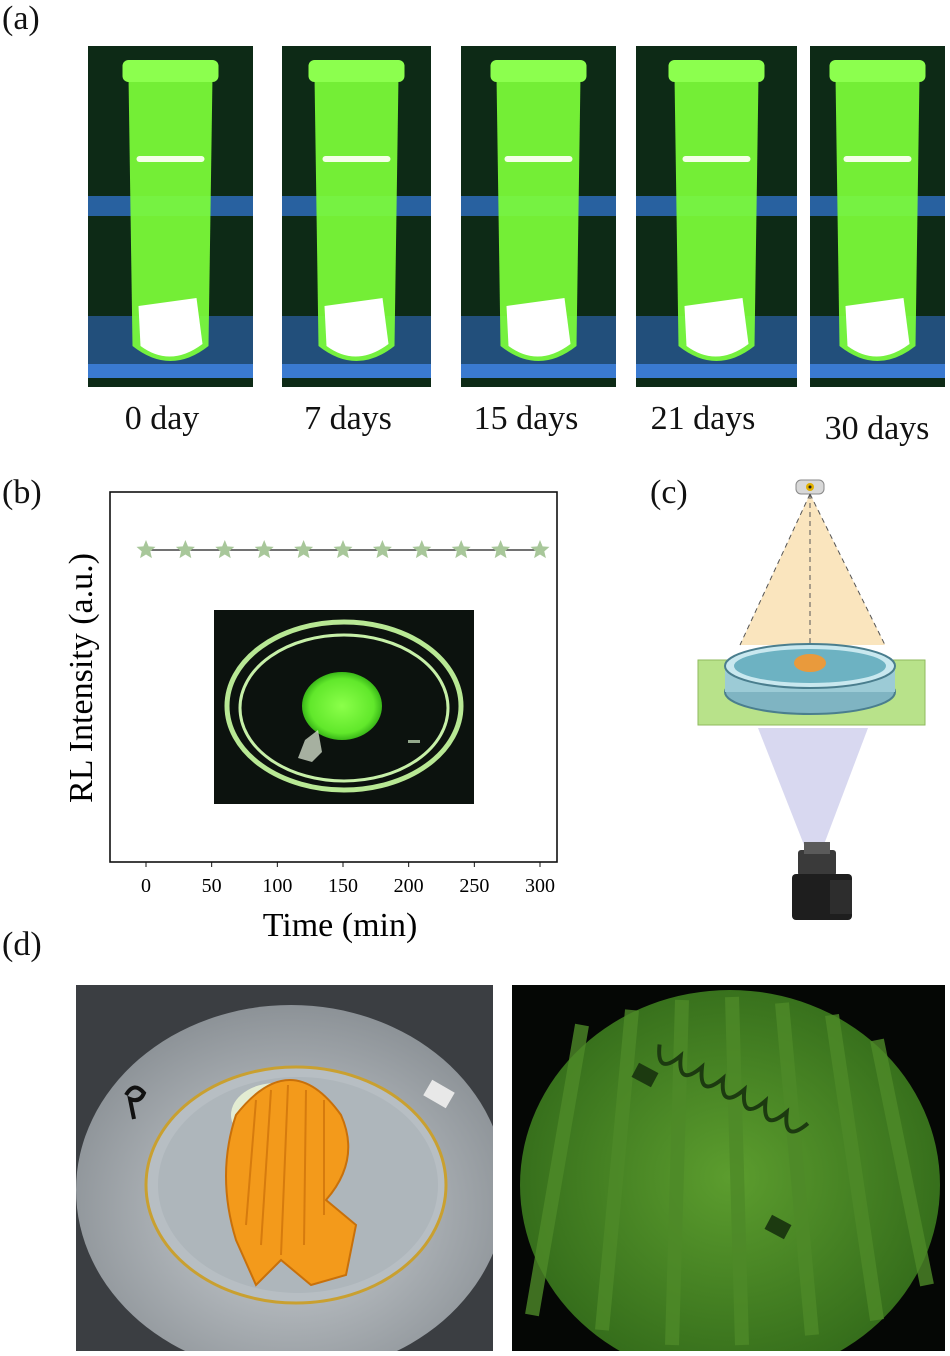  What do you see at coordinates (822, 881) in the screenshot?
I see `camera-icon` at bounding box center [822, 881].